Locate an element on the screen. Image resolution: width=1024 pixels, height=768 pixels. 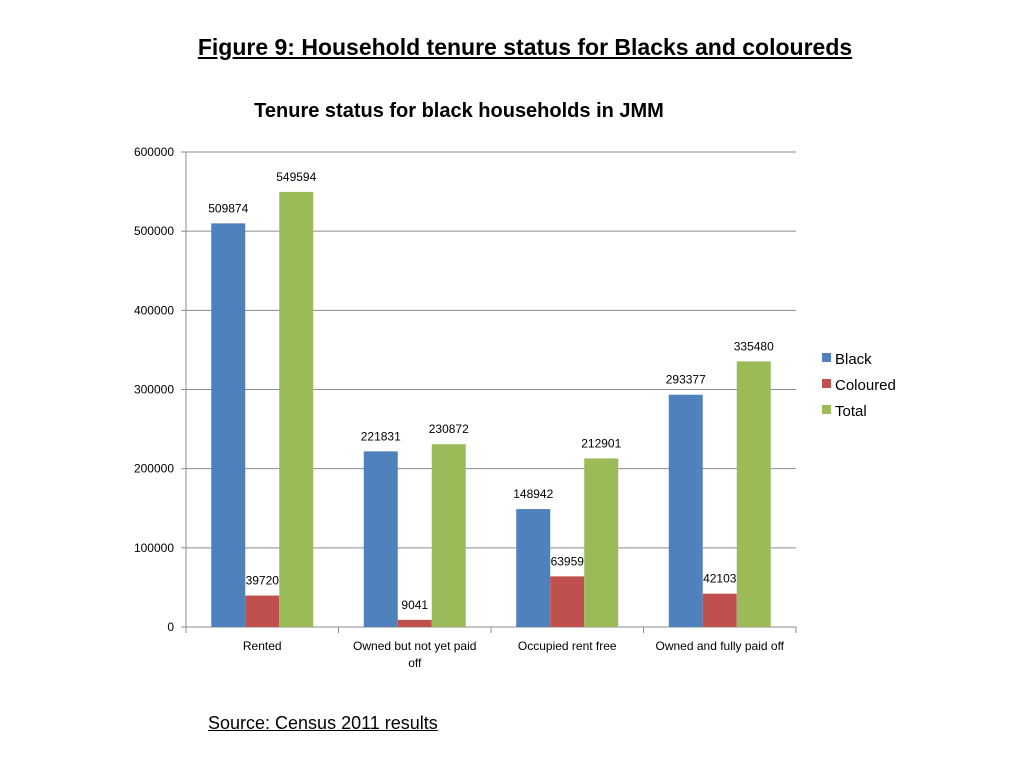
legend-label-total: Total is located at coordinates (851, 411).